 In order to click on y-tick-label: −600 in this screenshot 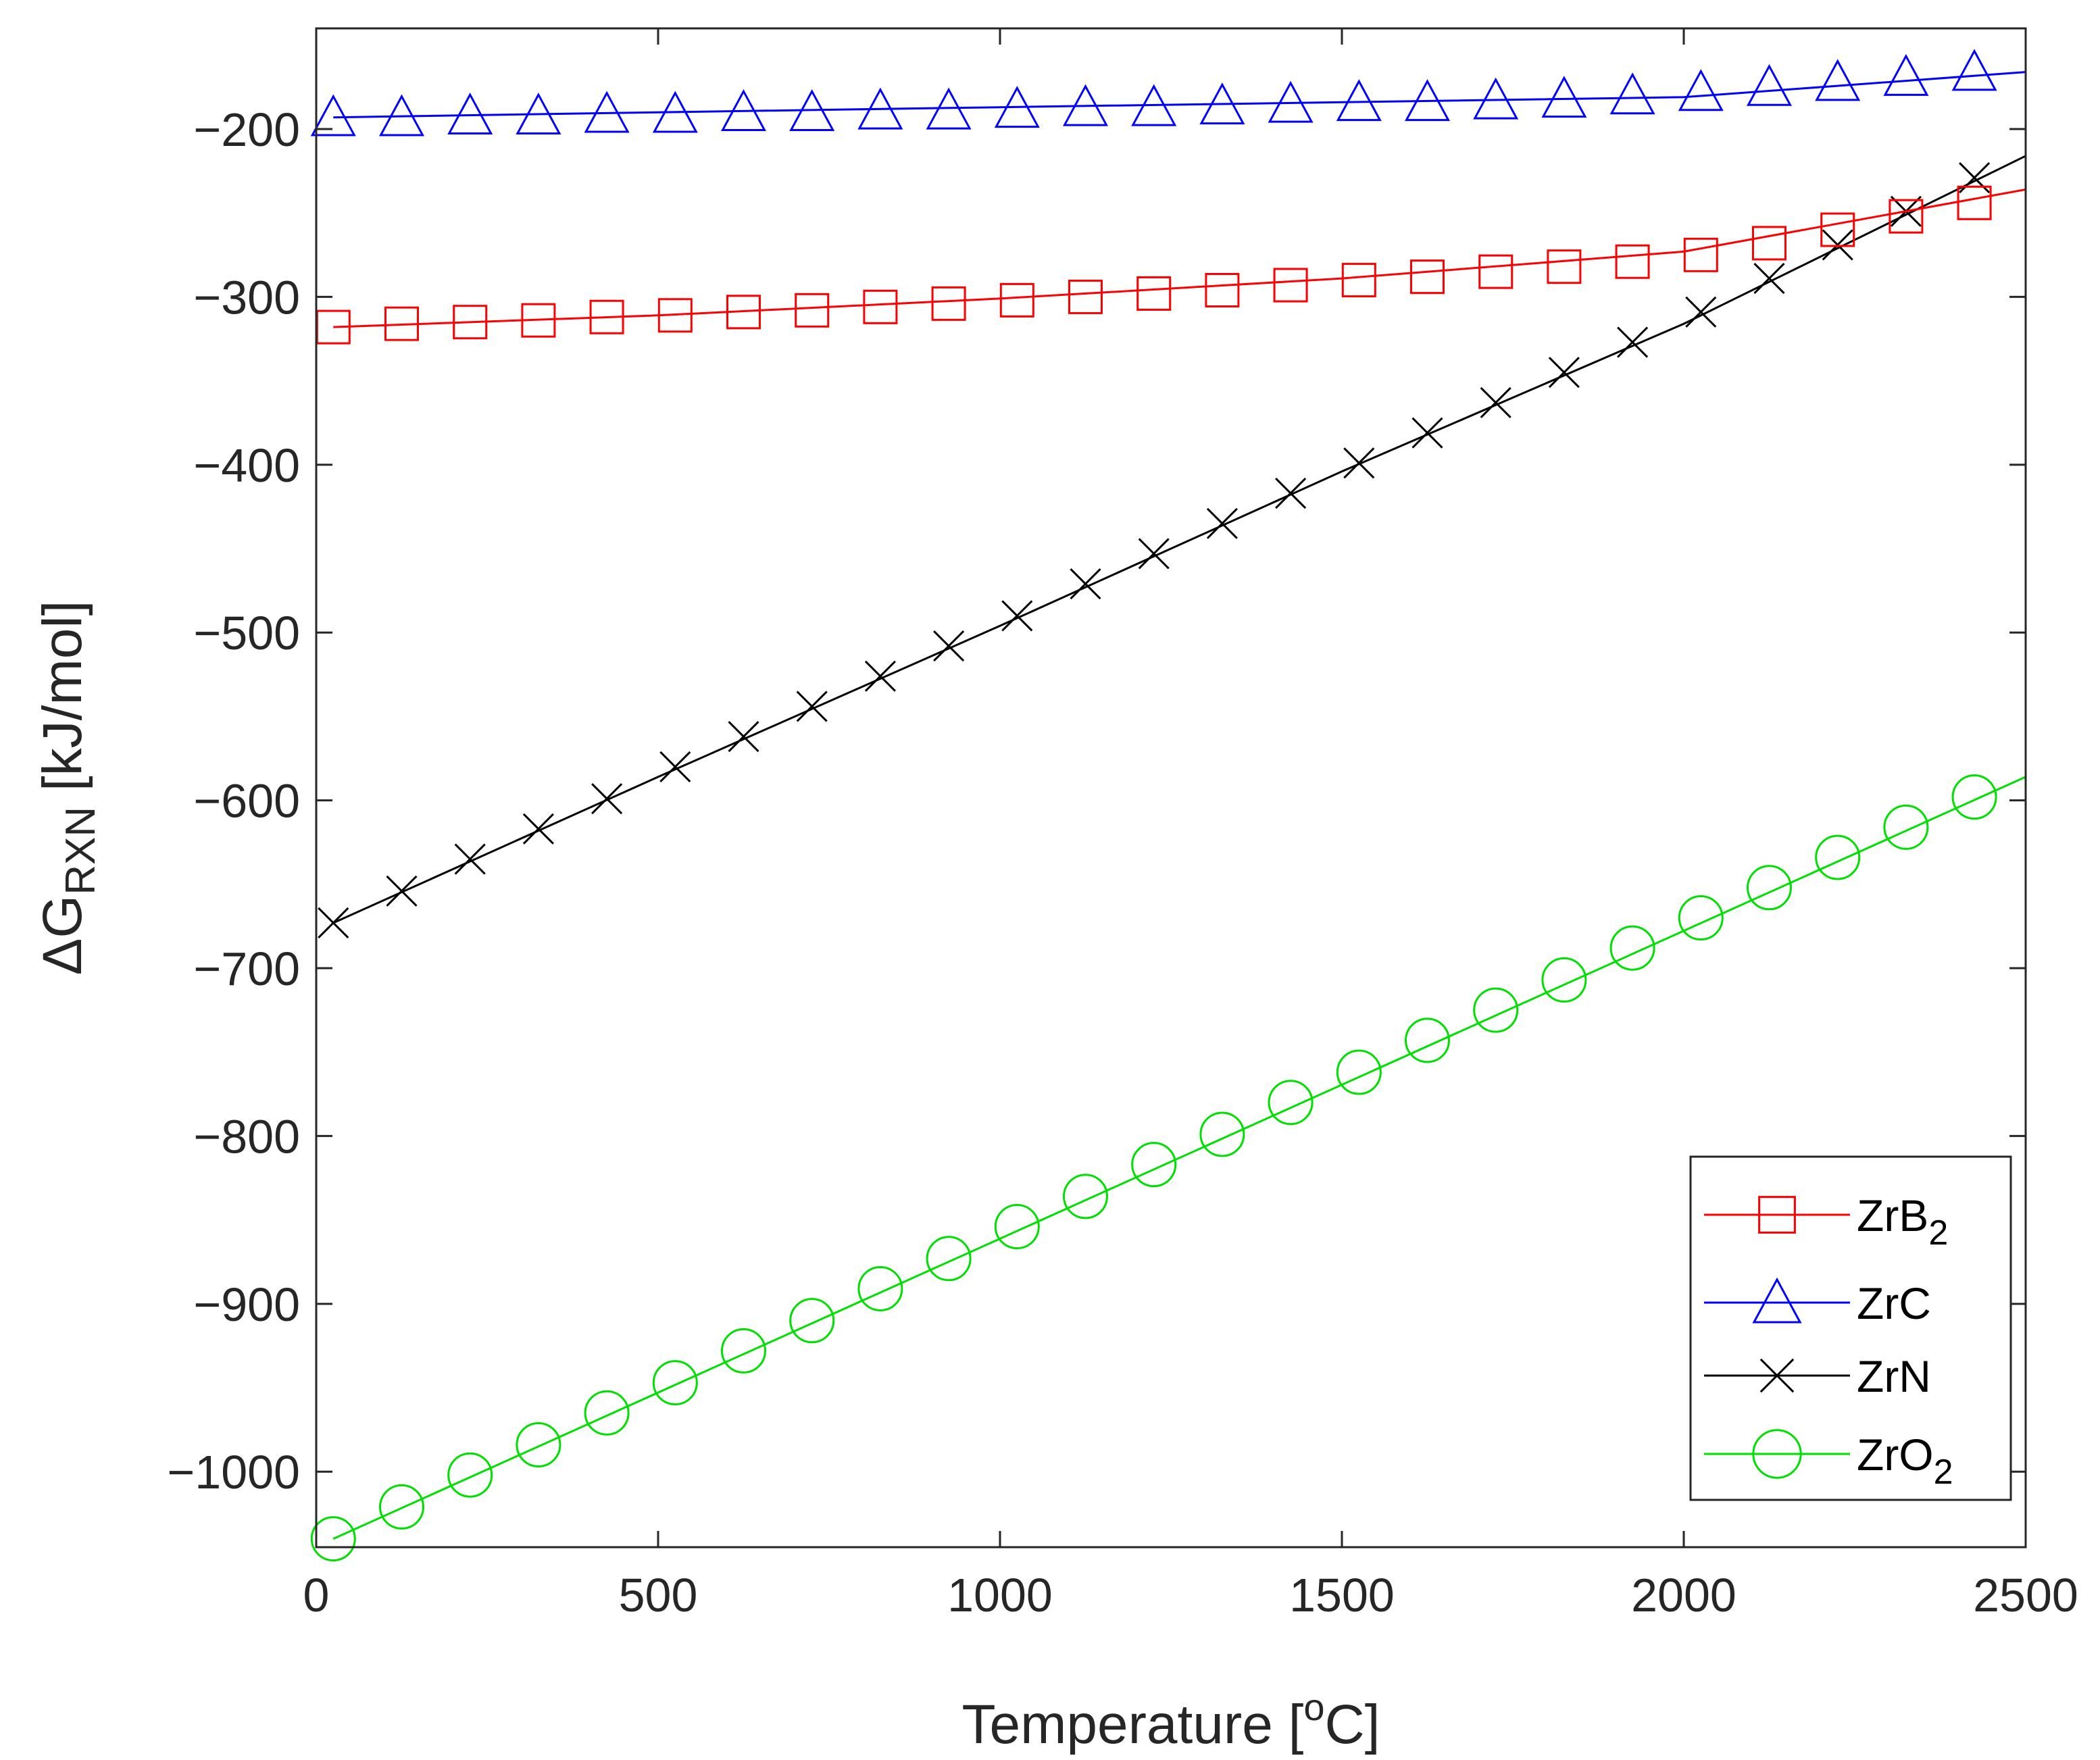, I will do `click(246, 802)`.